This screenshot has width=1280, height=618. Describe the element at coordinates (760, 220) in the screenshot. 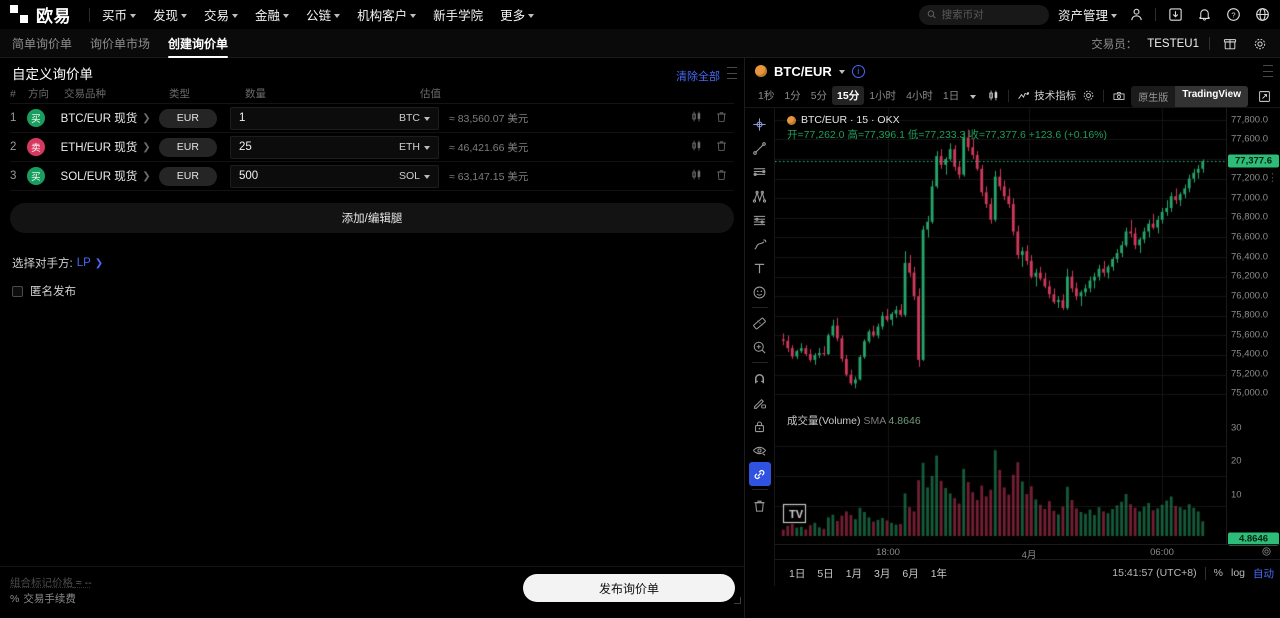

I see `fib-retracement-icon` at that location.